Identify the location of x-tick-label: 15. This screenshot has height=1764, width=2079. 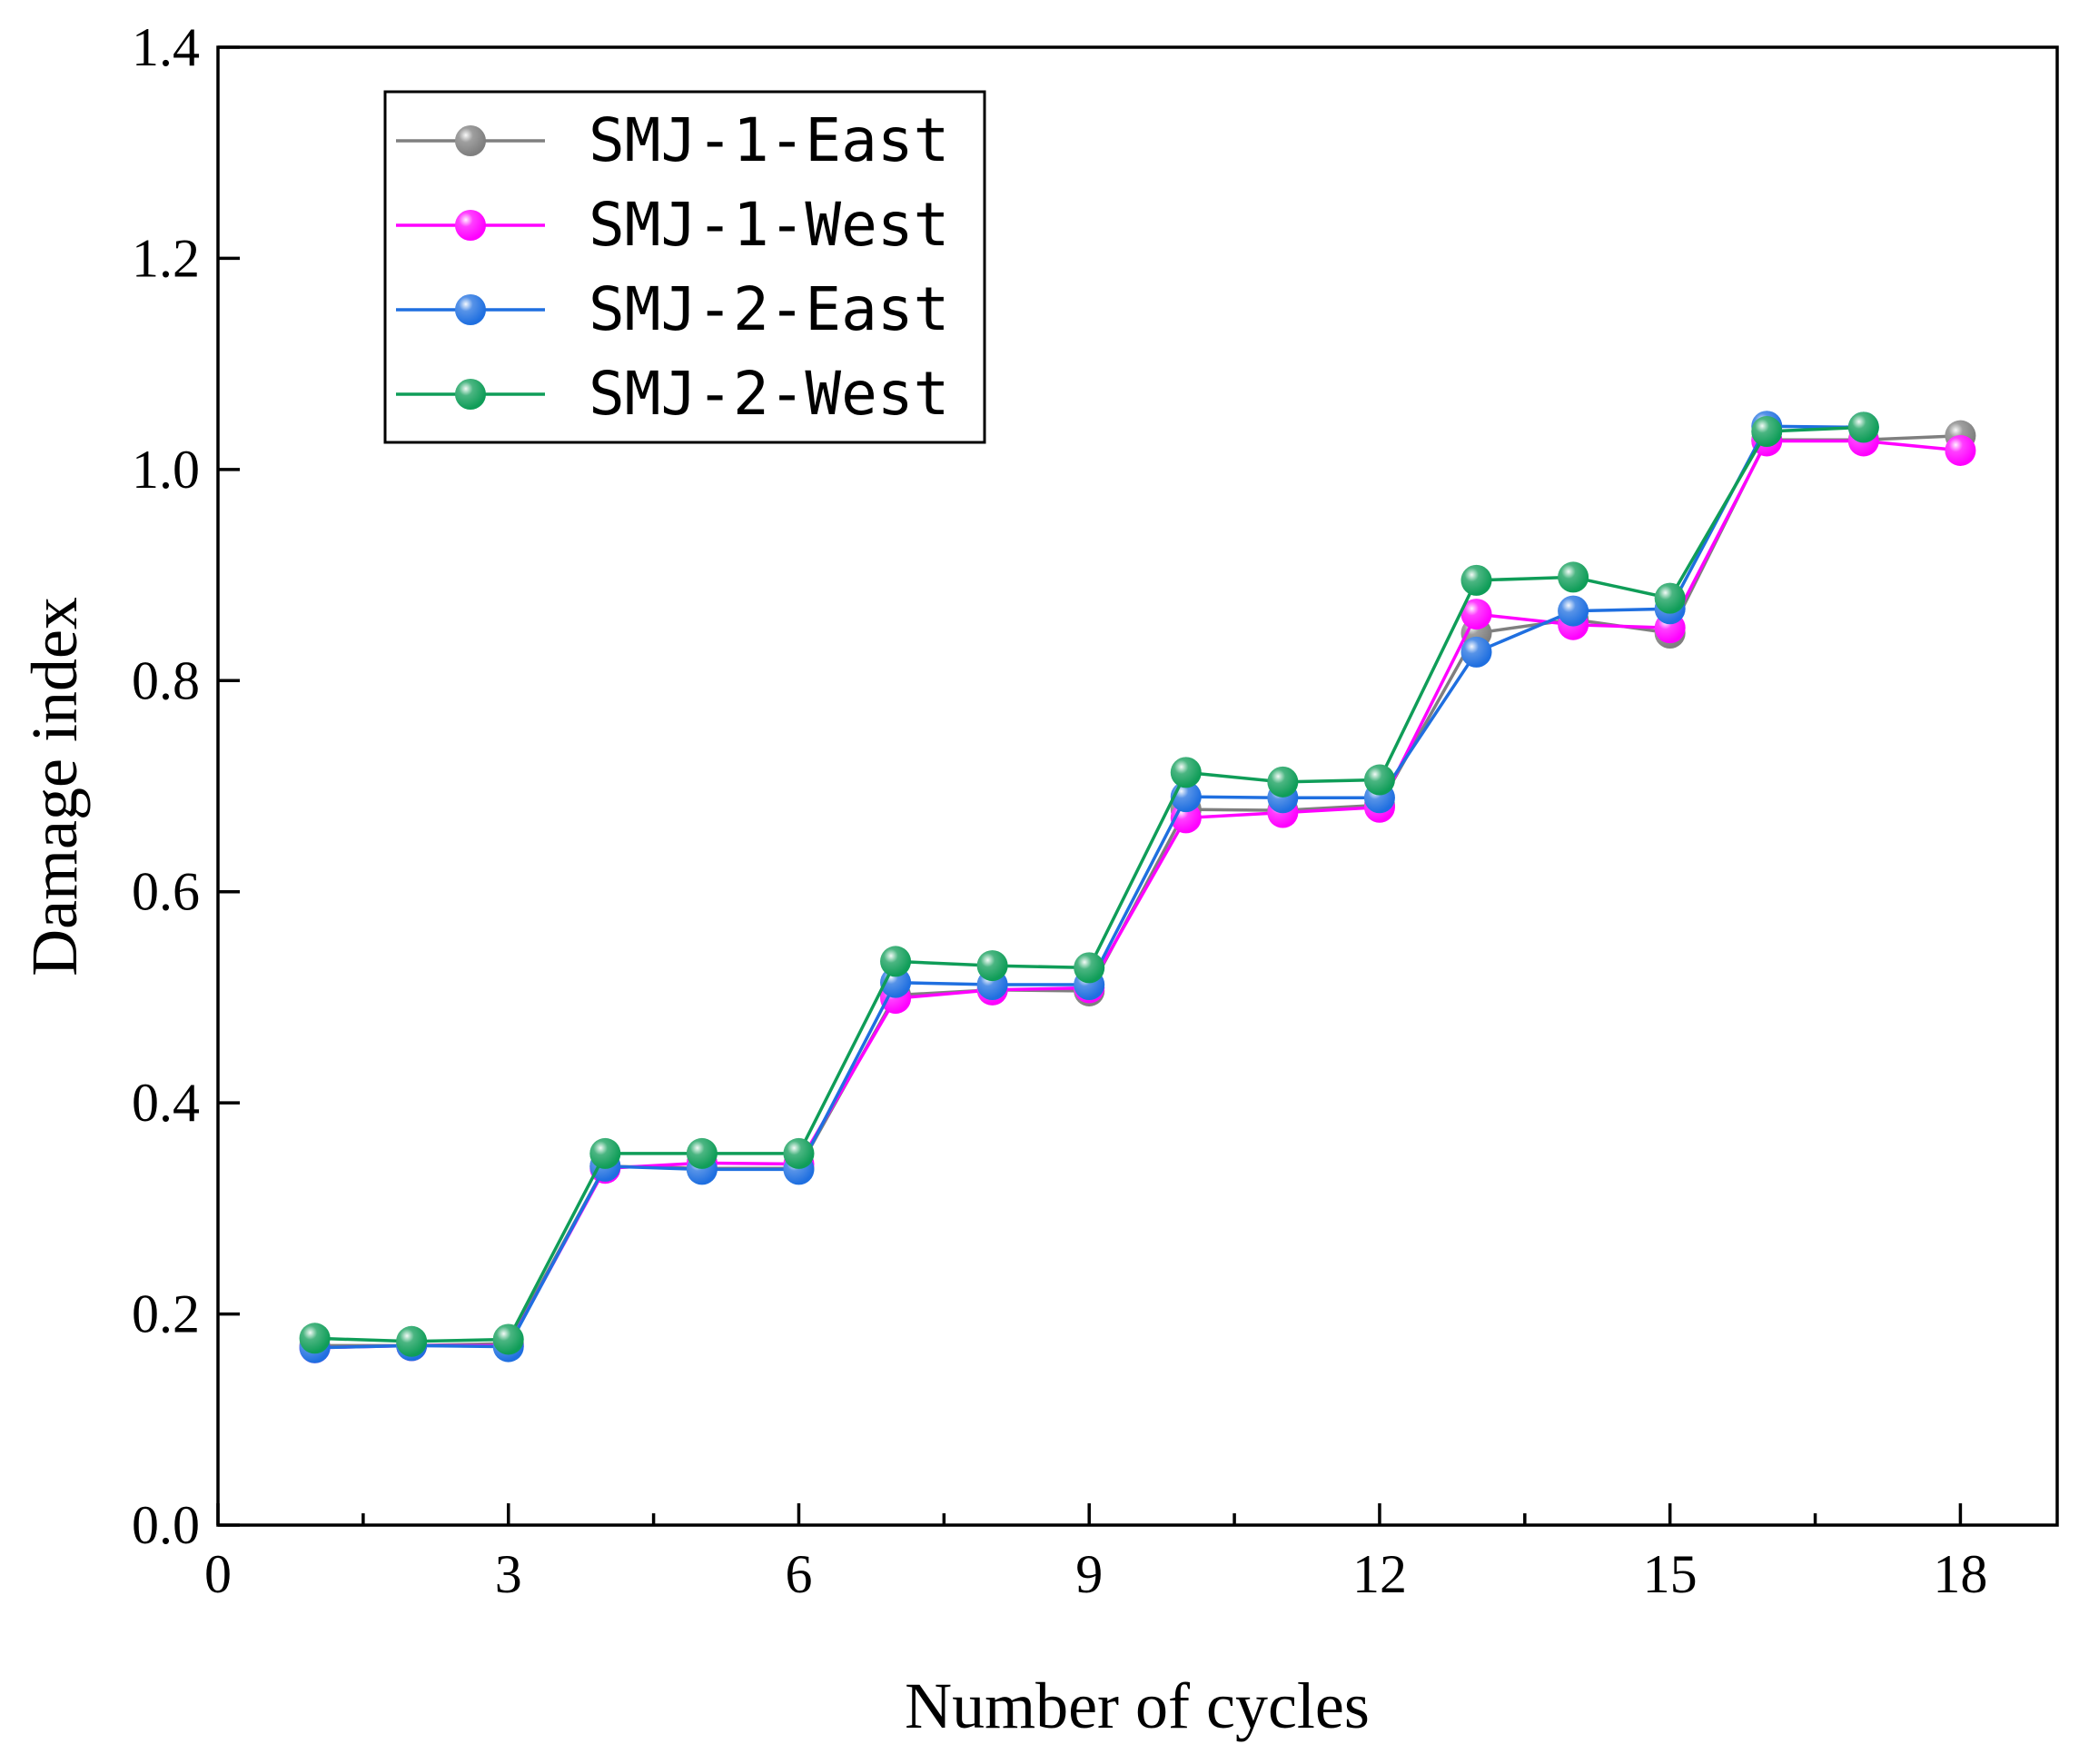
(1670, 1574).